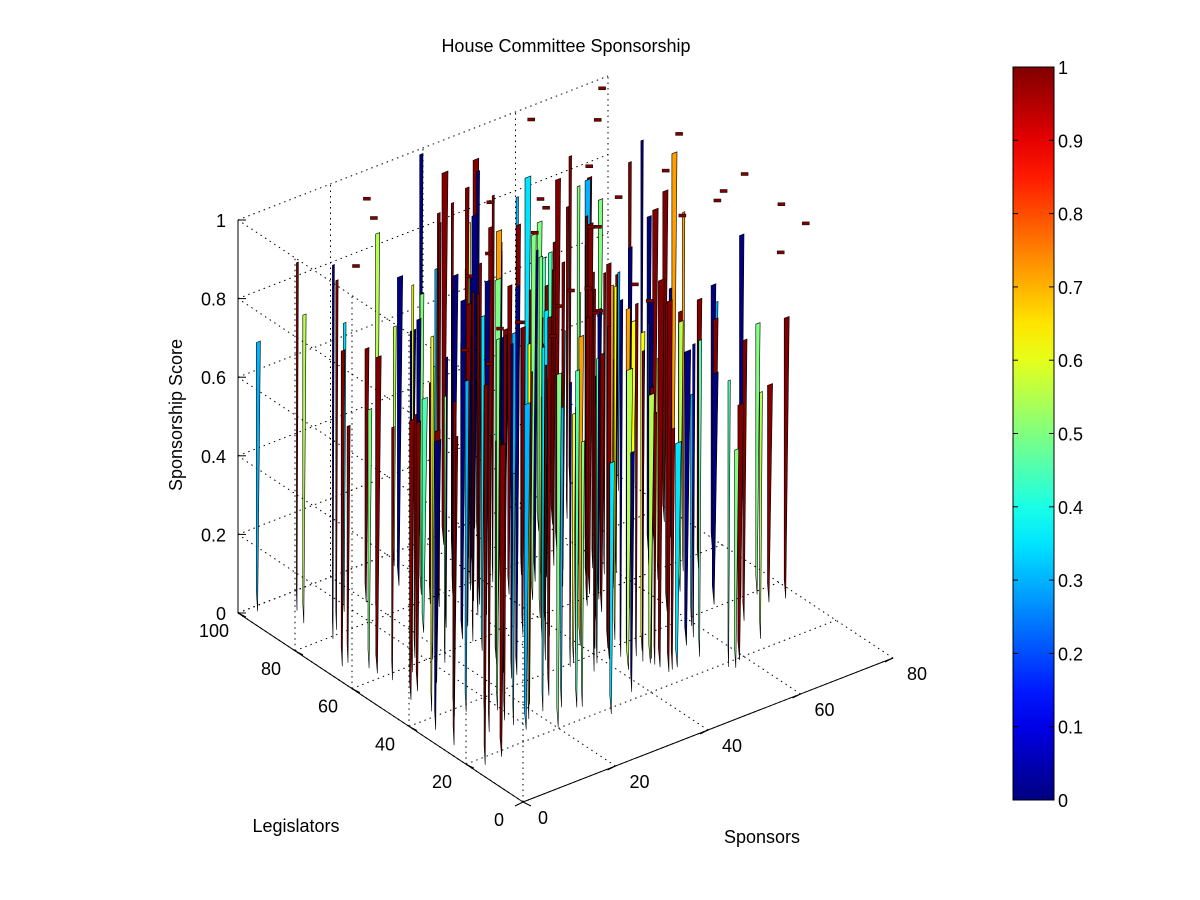 The image size is (1200, 900). What do you see at coordinates (385, 744) in the screenshot?
I see `y-tick-label: 40` at bounding box center [385, 744].